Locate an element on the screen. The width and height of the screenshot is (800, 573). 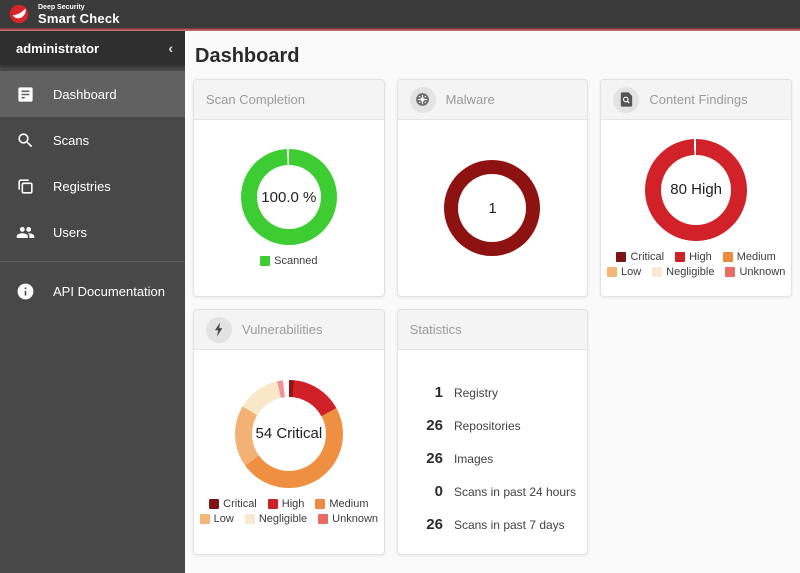
sidebar-item-registries: Registries is located at coordinates (92, 186).